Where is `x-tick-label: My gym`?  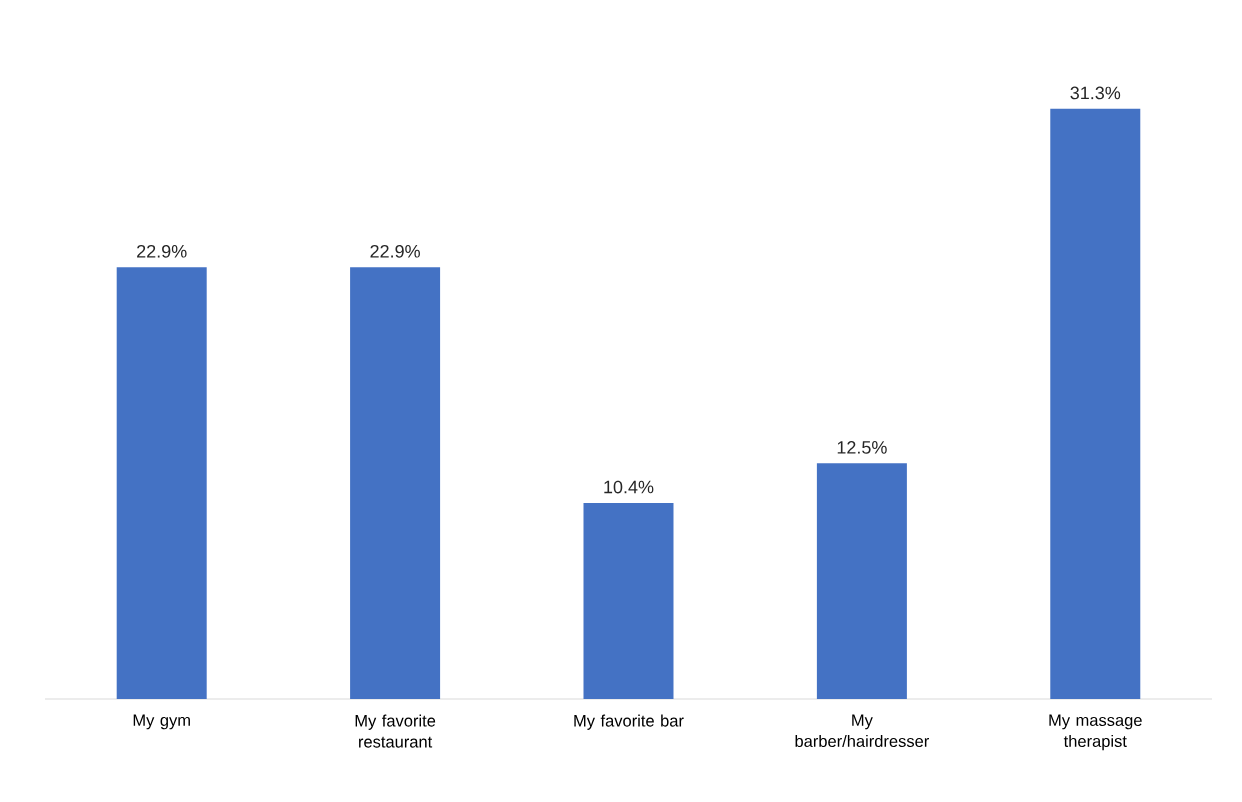
x-tick-label: My gym is located at coordinates (161, 722).